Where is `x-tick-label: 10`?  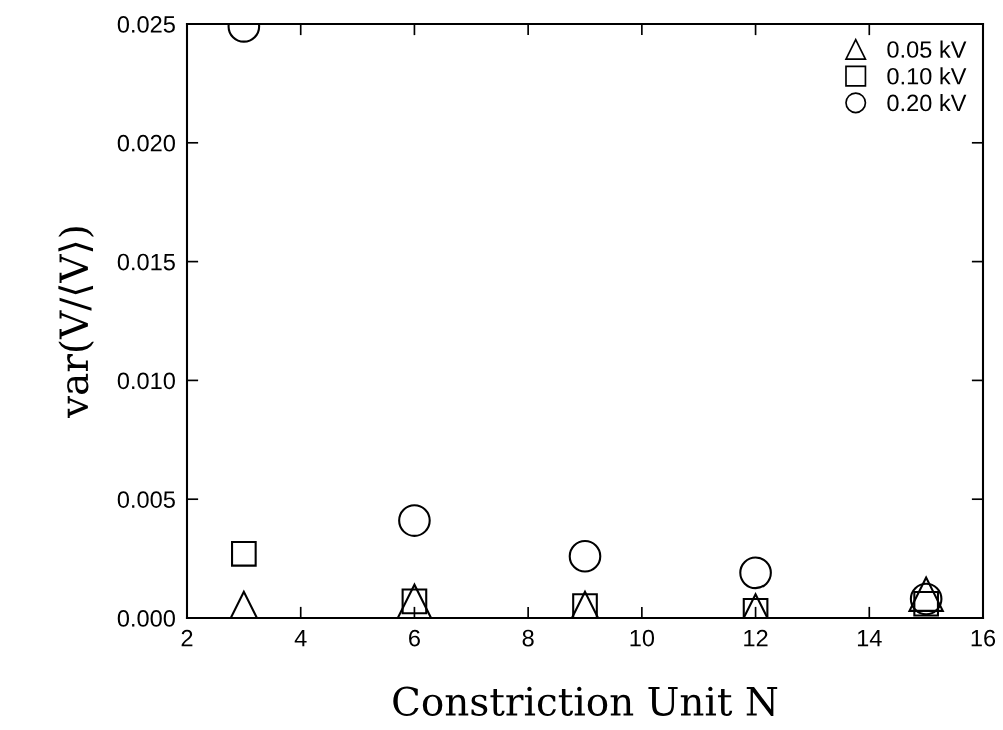 x-tick-label: 10 is located at coordinates (642, 638).